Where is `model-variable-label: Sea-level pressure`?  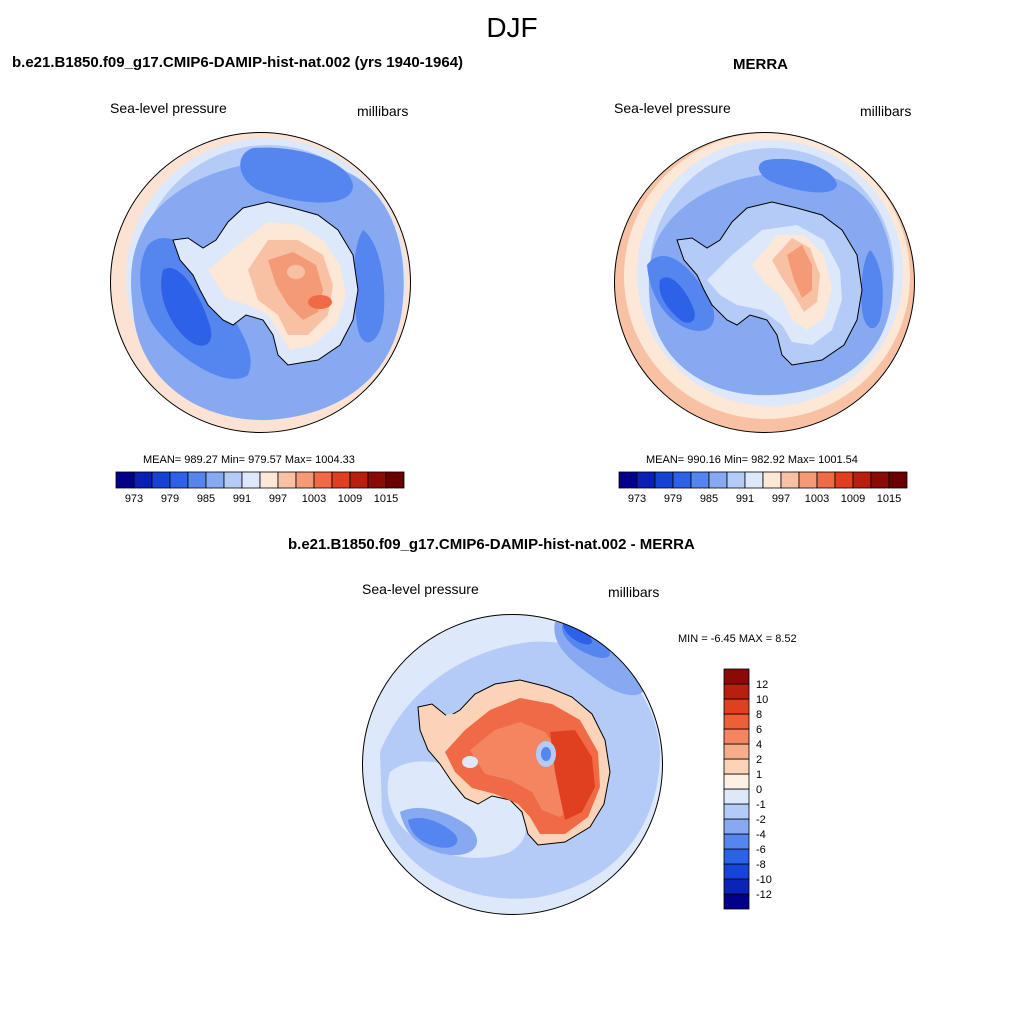 model-variable-label: Sea-level pressure is located at coordinates (168, 108).